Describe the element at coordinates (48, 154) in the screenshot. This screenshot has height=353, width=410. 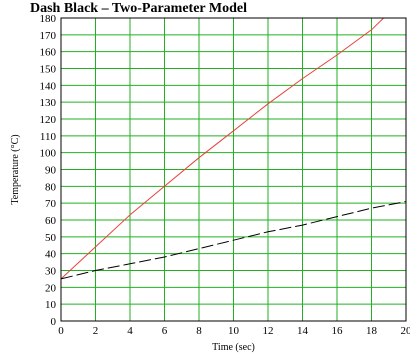
I see `y-tick-label: 100` at that location.